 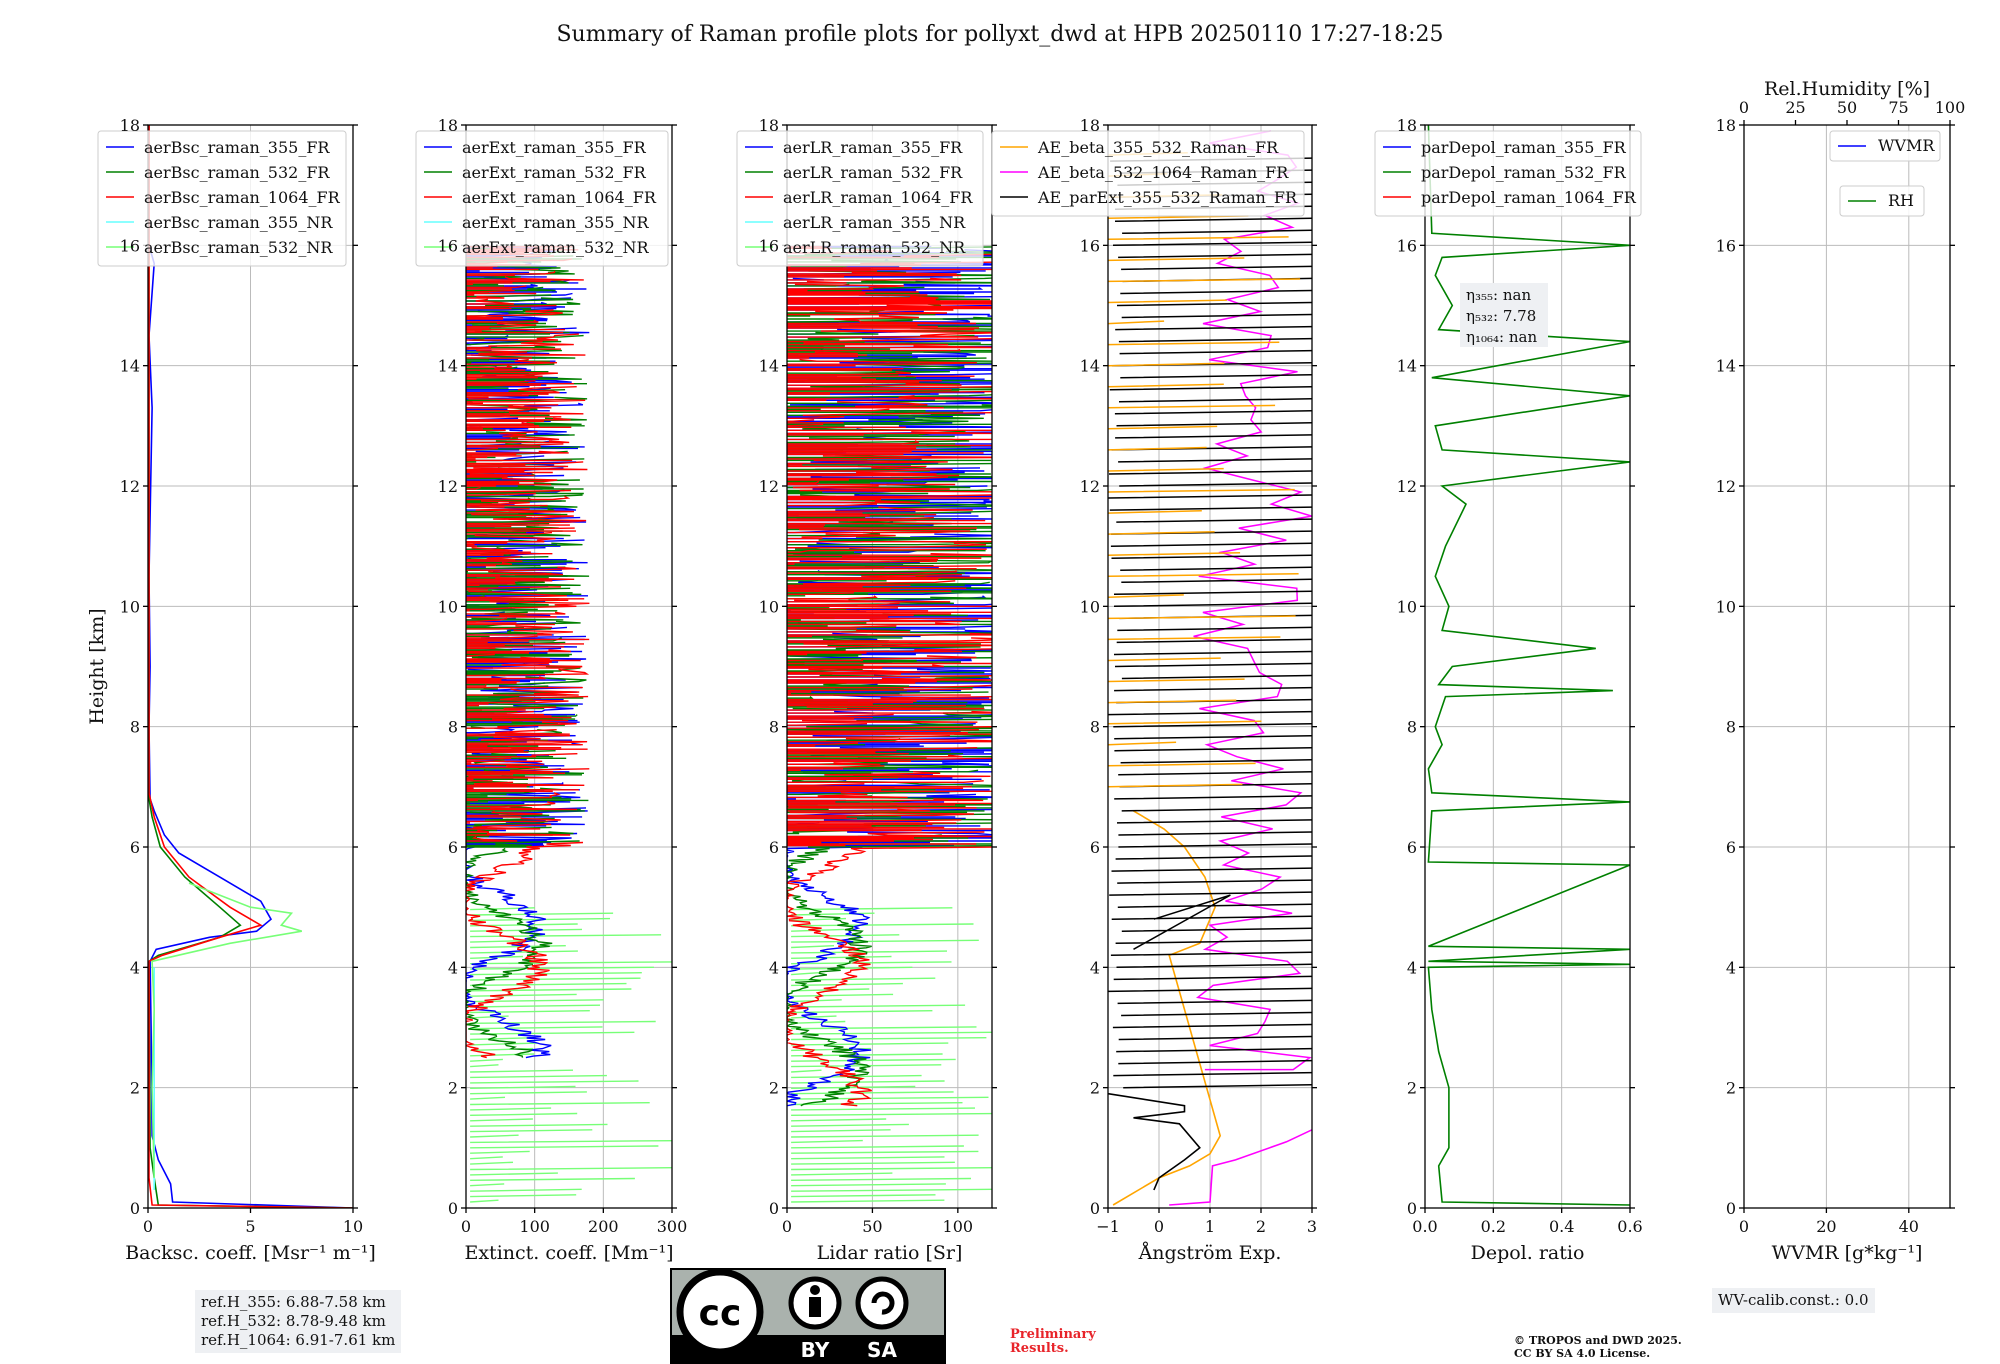 What do you see at coordinates (1598, 1340) in the screenshot?
I see `copyright-line-1: © TROPOS and DWD 2025.` at bounding box center [1598, 1340].